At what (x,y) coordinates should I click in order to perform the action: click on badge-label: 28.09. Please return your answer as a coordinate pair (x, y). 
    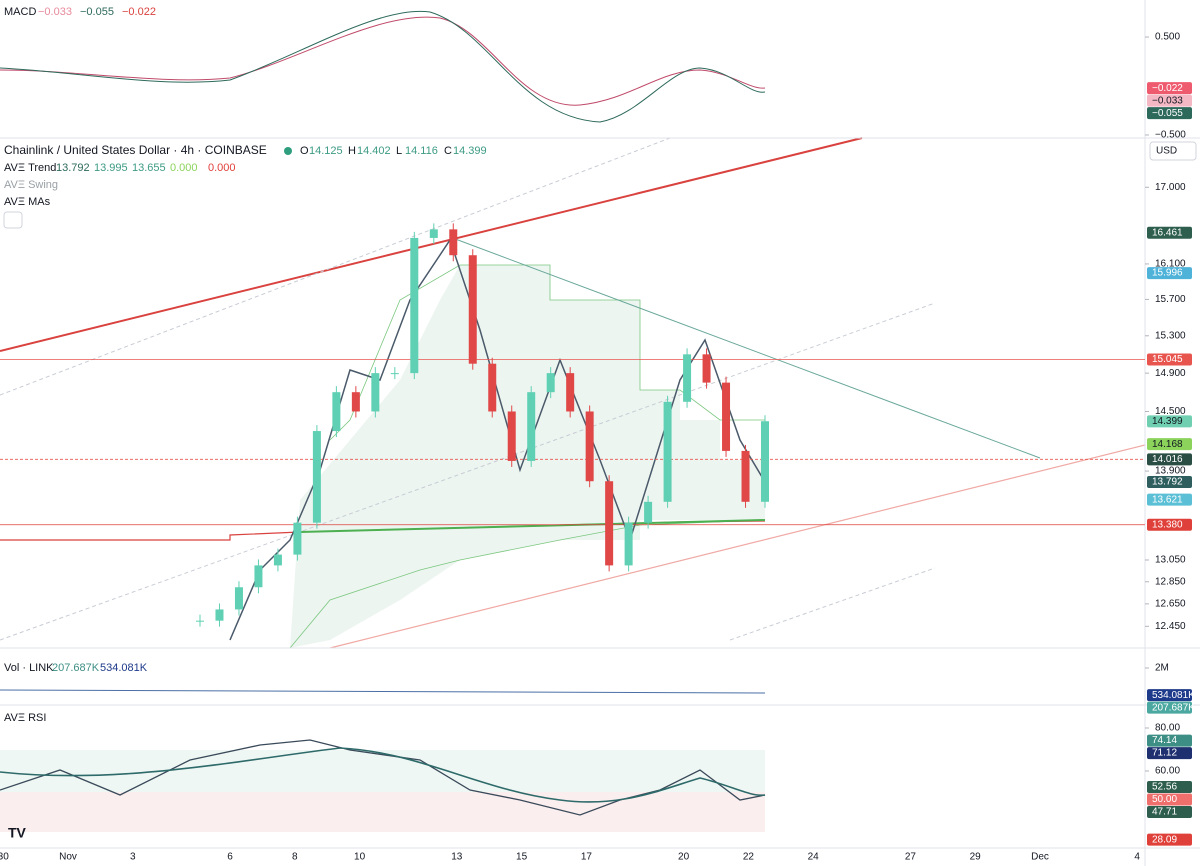
    Looking at the image, I should click on (1164, 839).